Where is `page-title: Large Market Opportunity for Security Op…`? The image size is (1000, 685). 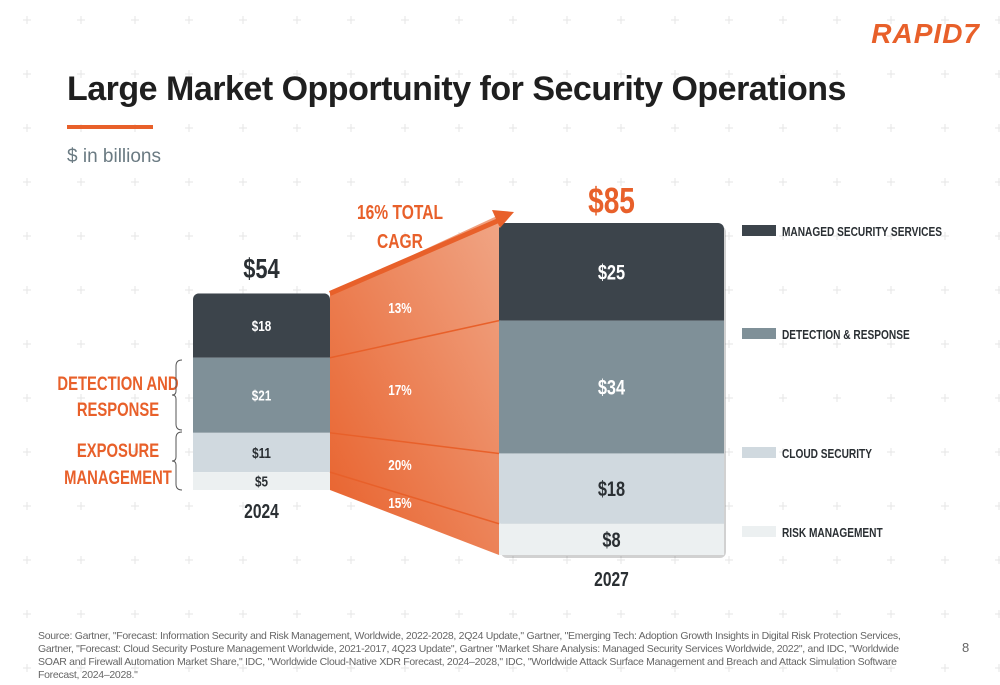 page-title: Large Market Opportunity for Security Op… is located at coordinates (456, 89).